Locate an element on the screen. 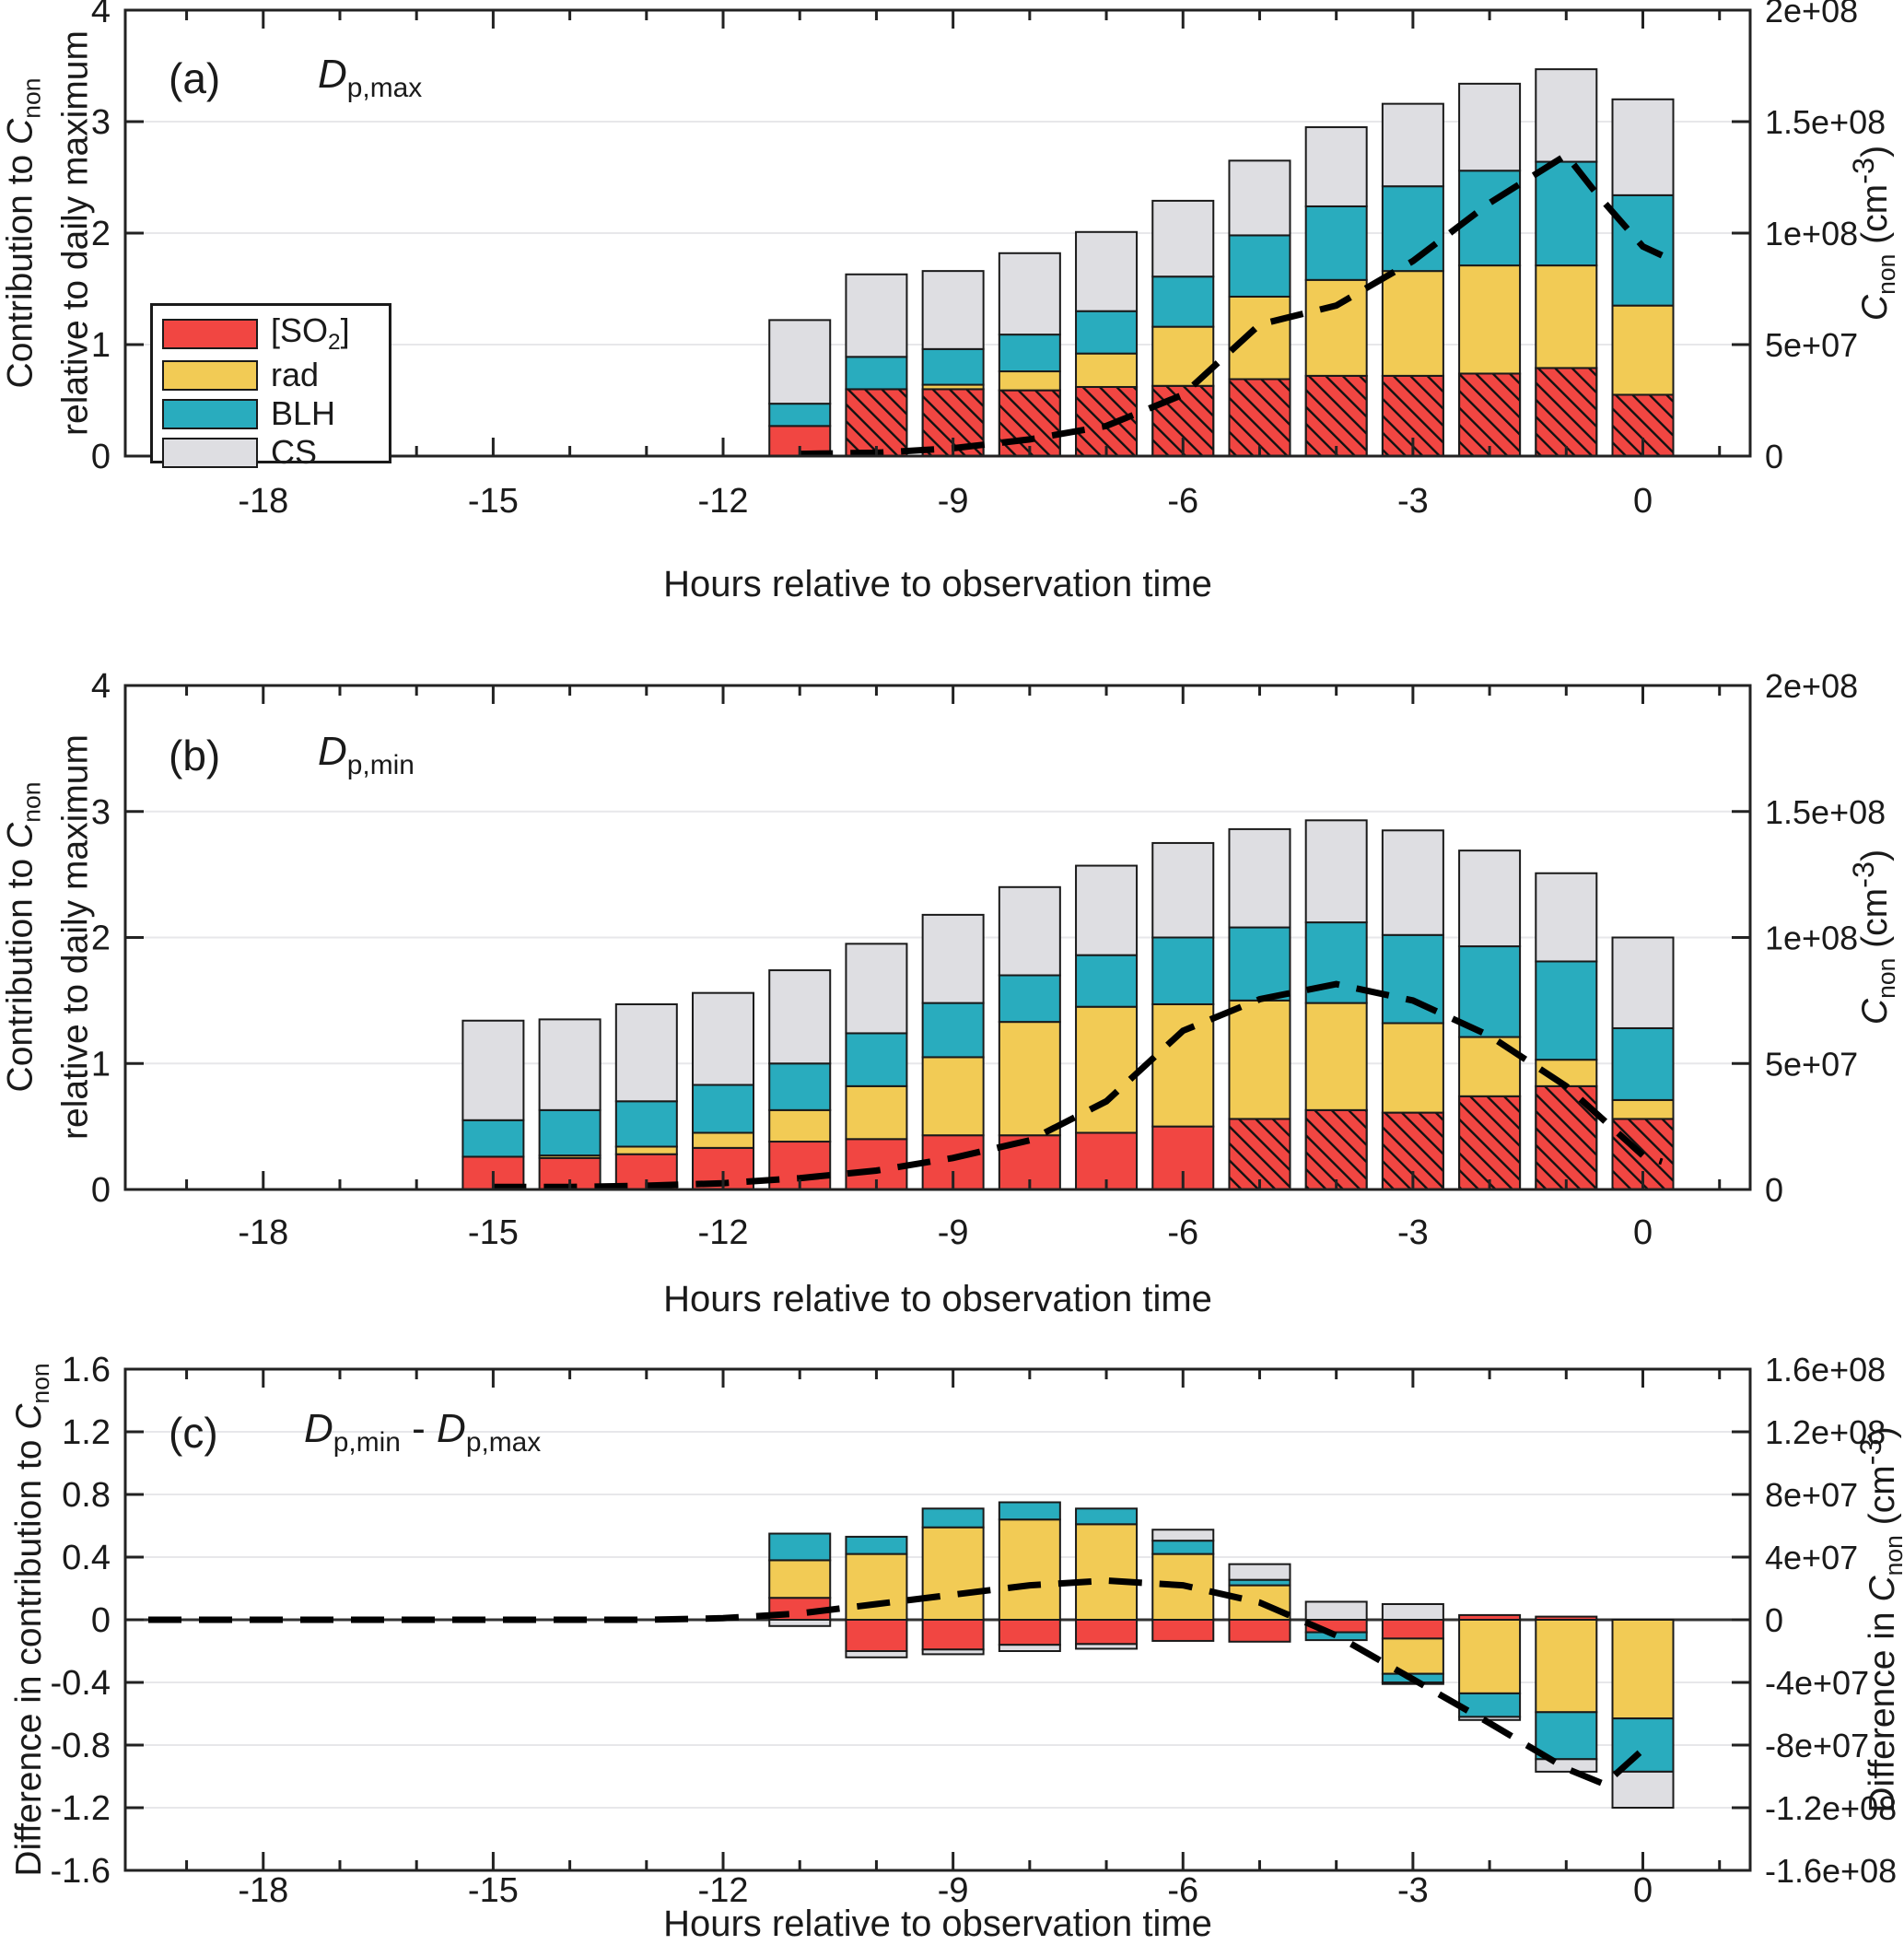 The height and width of the screenshot is (1945, 1904). x-tick-label: -12 is located at coordinates (723, 1890).